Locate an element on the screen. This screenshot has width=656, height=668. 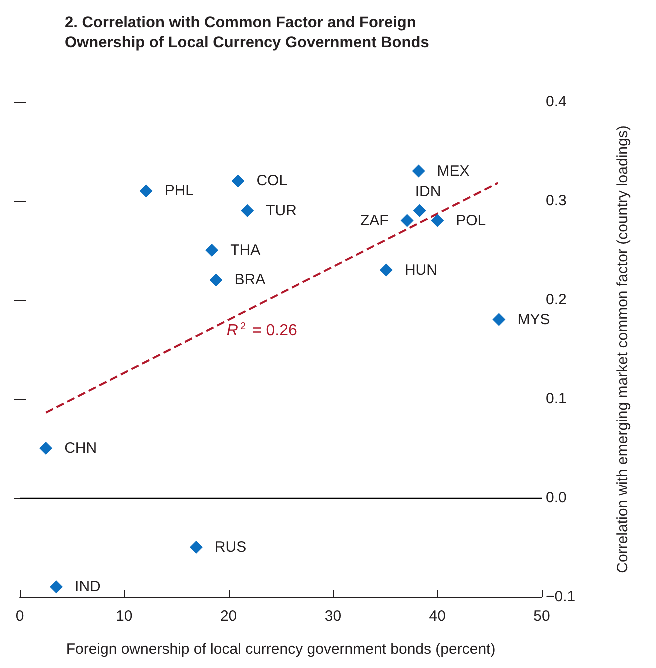
series-label: IND is located at coordinates (88, 587).